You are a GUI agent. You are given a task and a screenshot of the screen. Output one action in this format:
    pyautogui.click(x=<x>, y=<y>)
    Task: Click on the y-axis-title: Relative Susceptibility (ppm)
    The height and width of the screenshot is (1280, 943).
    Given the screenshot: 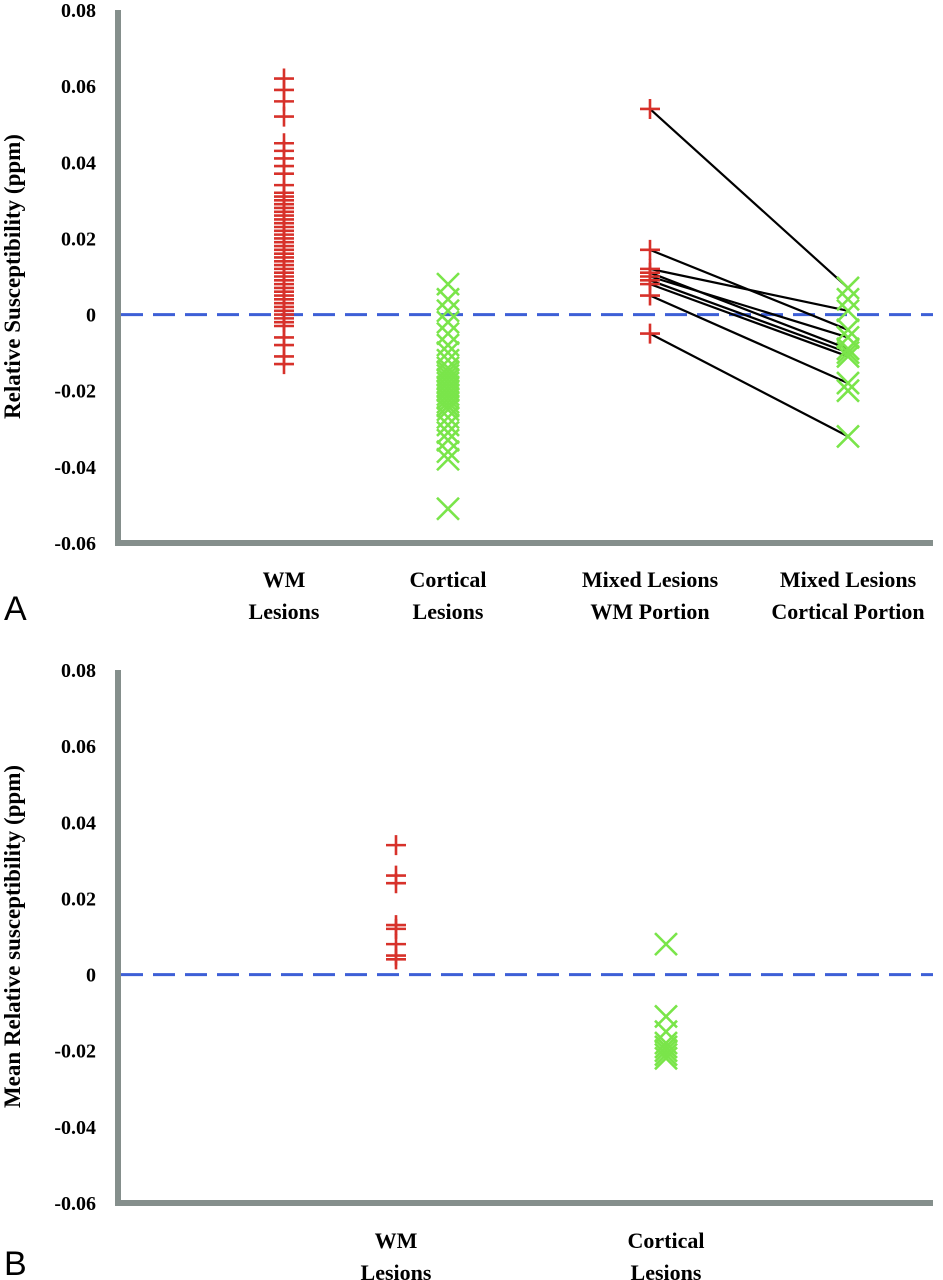 What is the action you would take?
    pyautogui.click(x=12, y=276)
    